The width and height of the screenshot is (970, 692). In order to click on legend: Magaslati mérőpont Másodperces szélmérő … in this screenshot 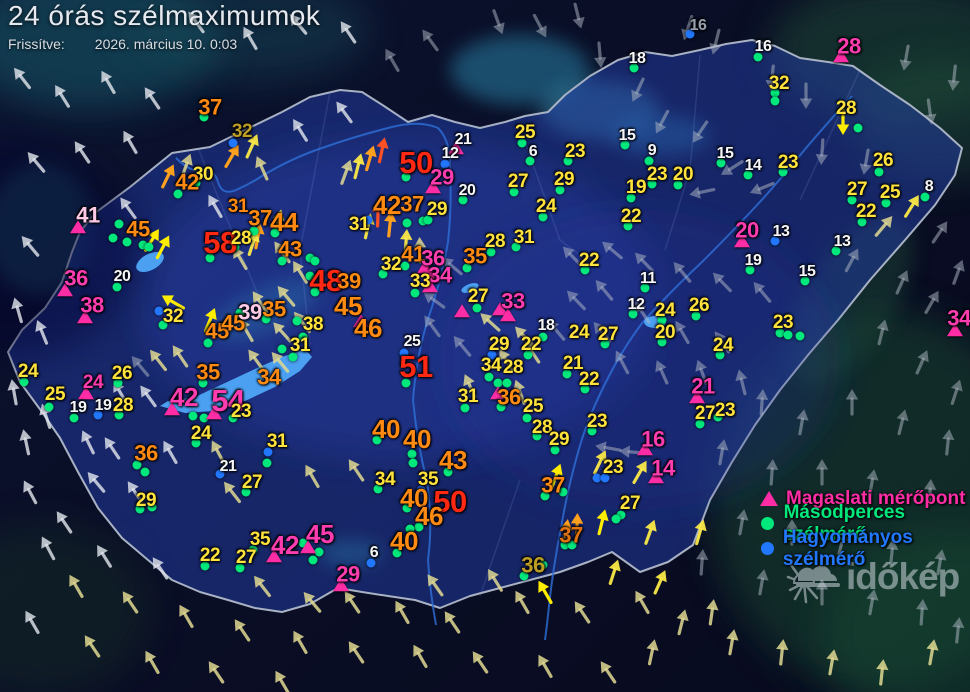, I will do `click(864, 528)`.